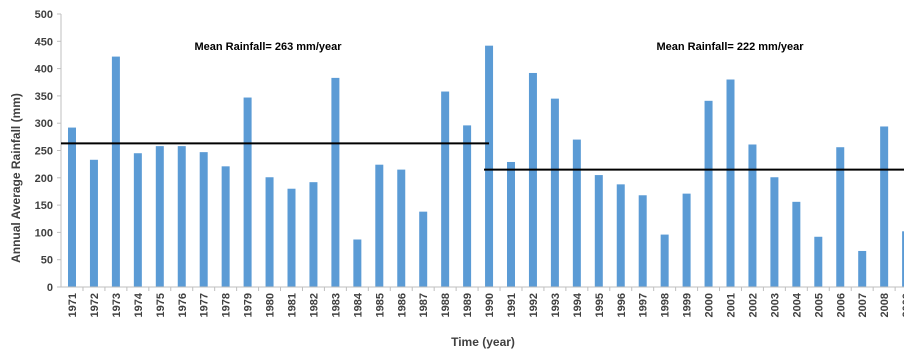  Describe the element at coordinates (445, 189) in the screenshot. I see `bar-1988` at that location.